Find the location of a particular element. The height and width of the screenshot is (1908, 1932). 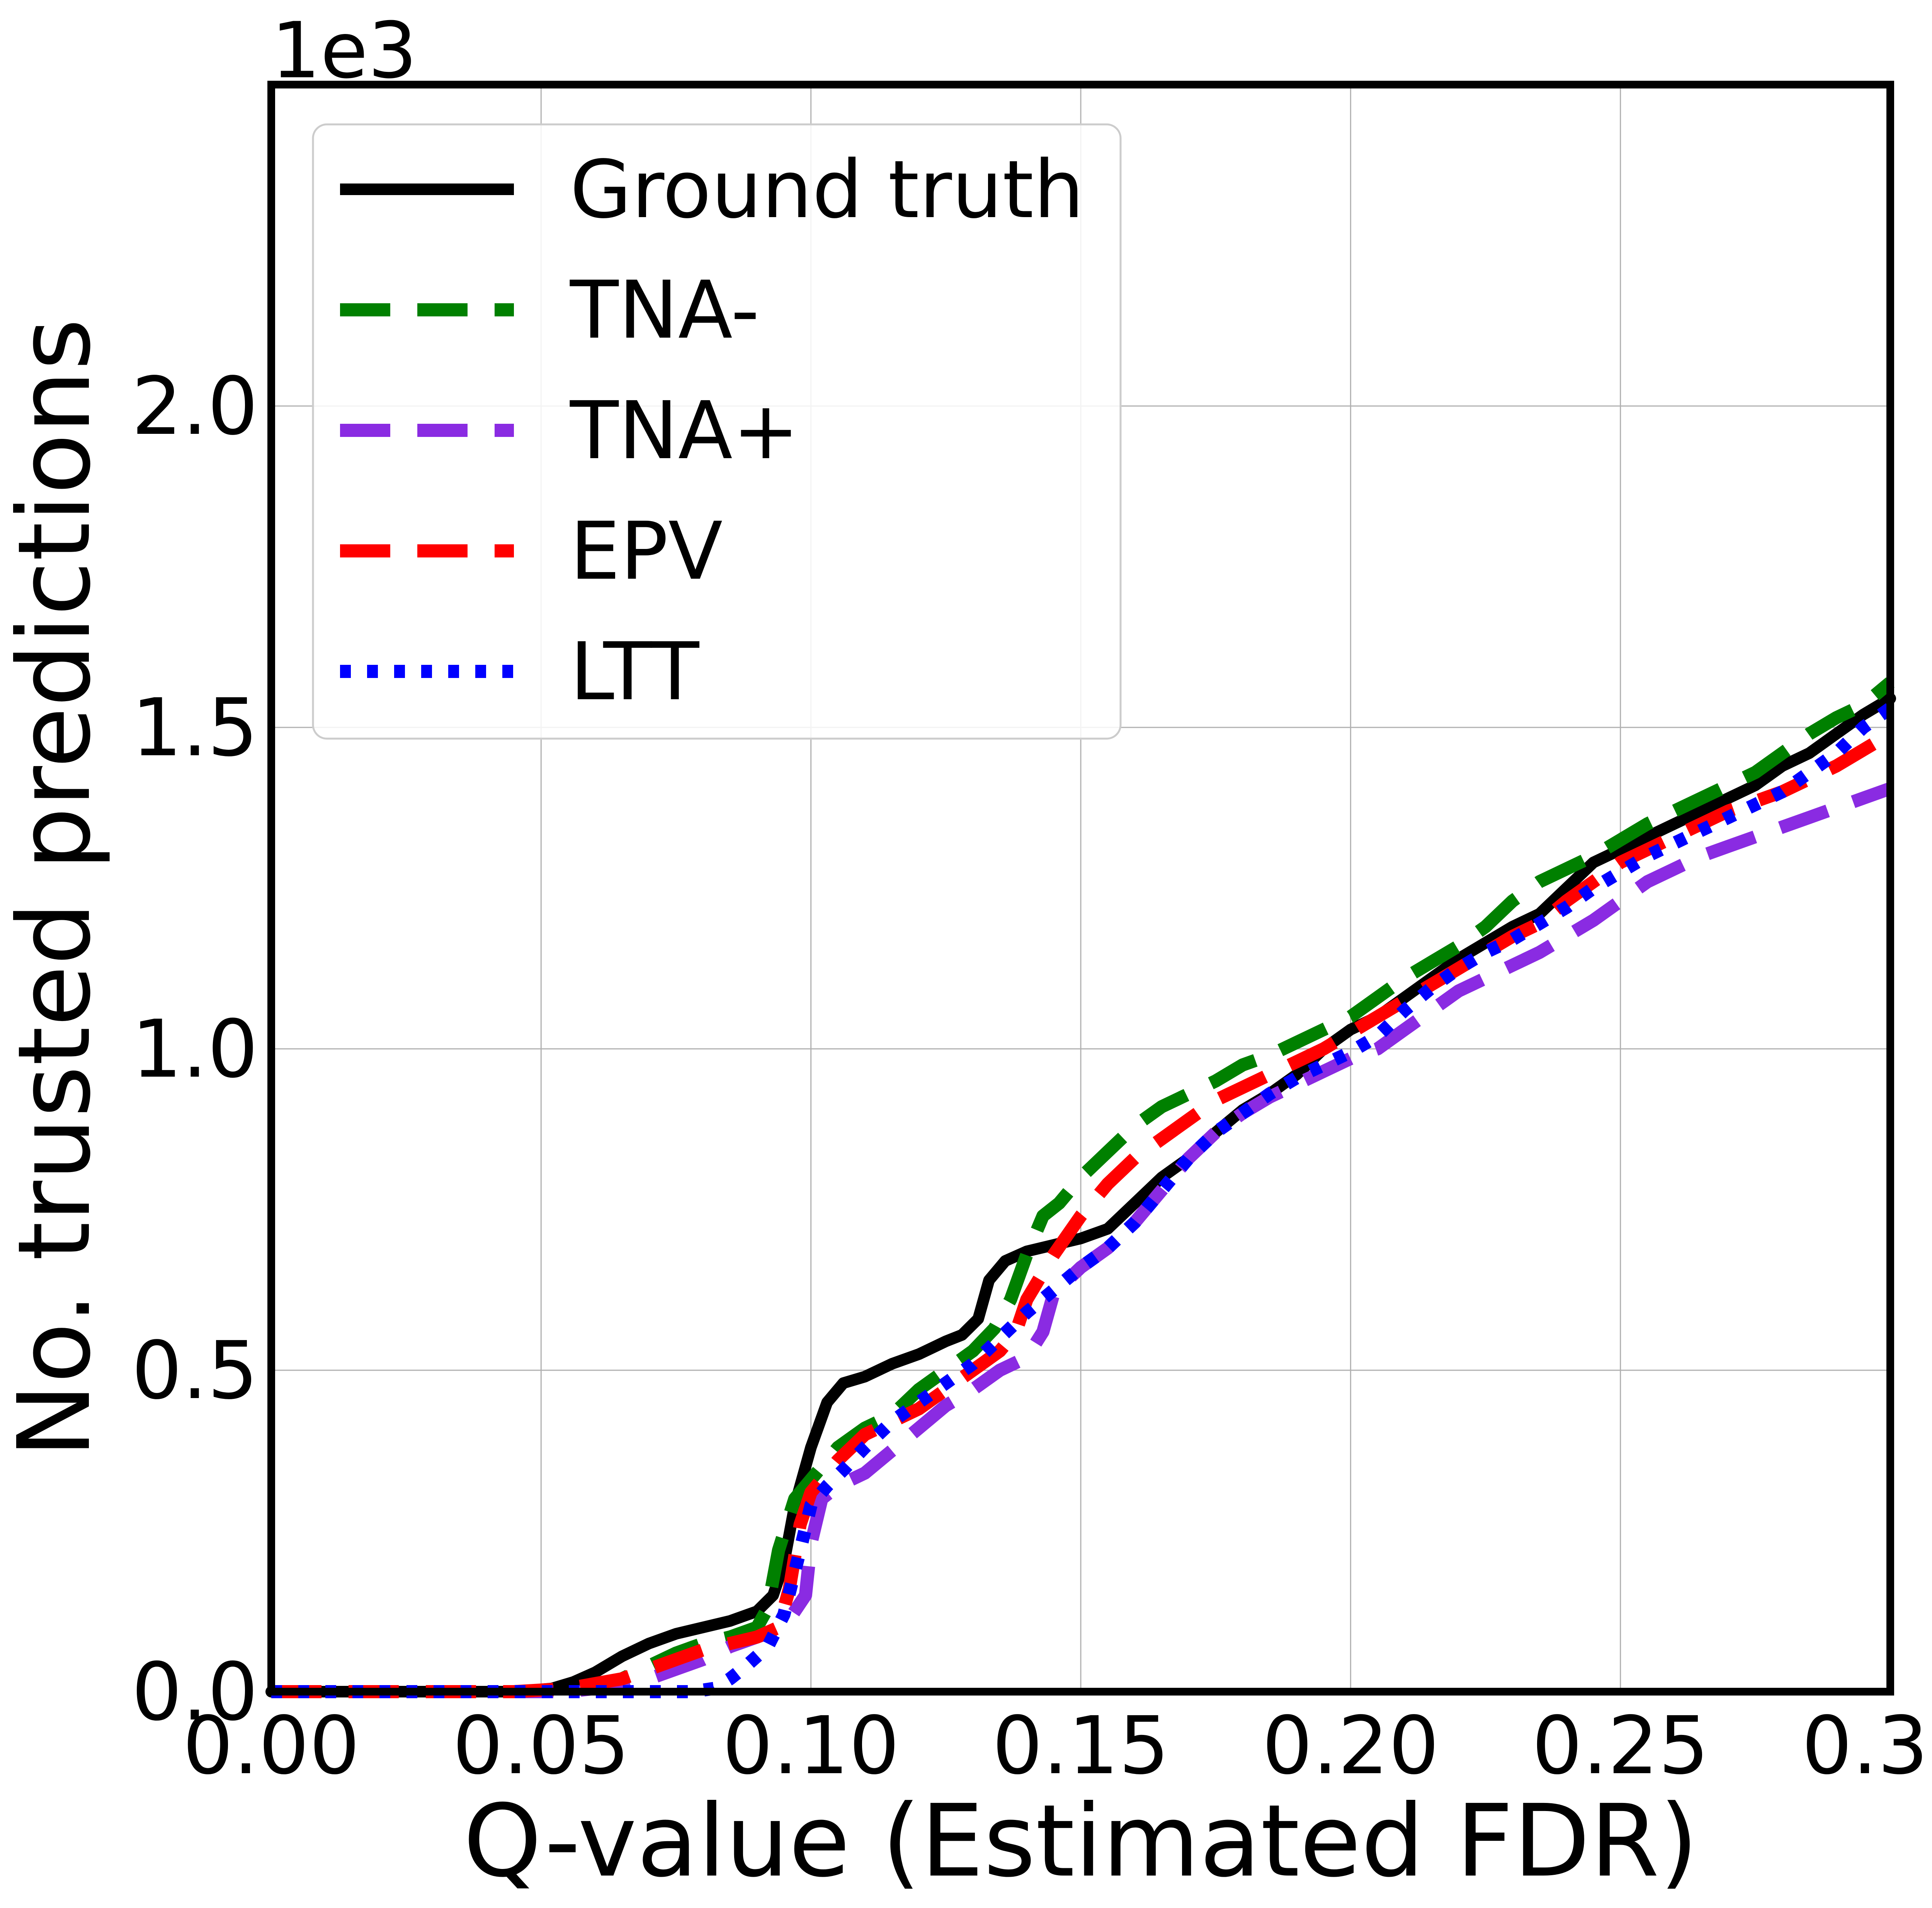

y-tick-label: 2.0 is located at coordinates (194, 406).